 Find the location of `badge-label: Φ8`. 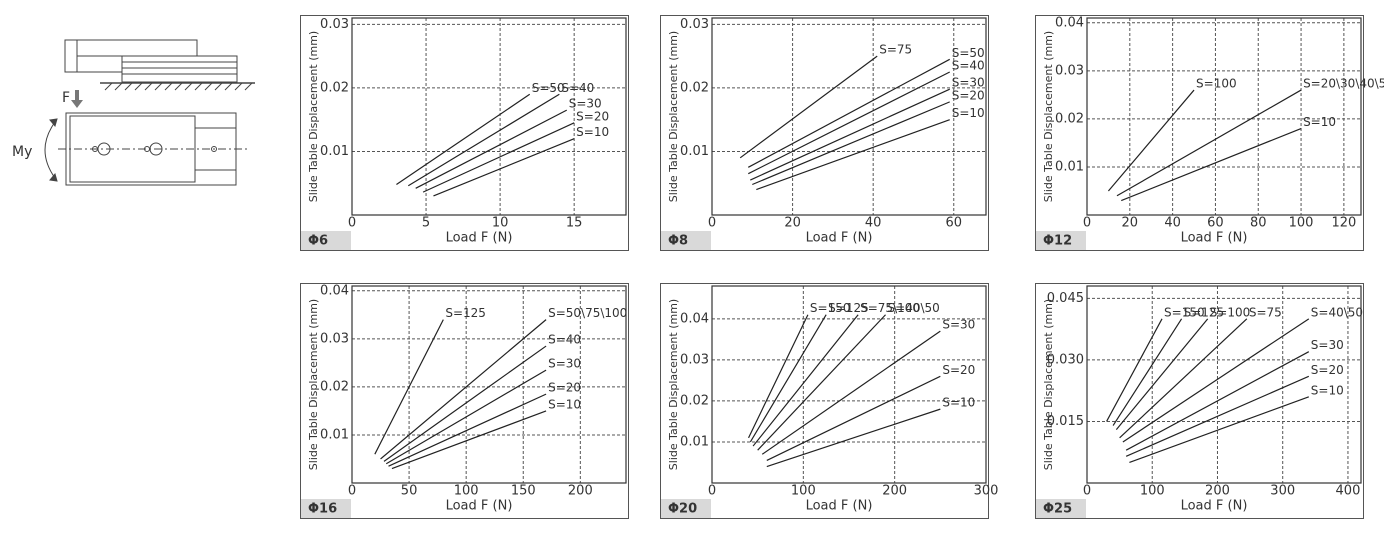

badge-label: Φ8 is located at coordinates (678, 241).